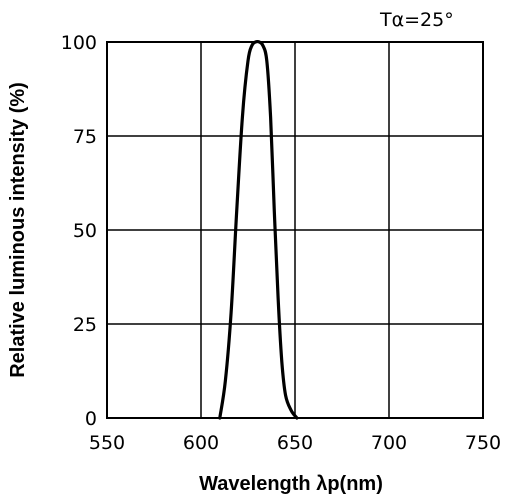 The width and height of the screenshot is (510, 495). What do you see at coordinates (85, 231) in the screenshot?
I see `y-tick-label: 50` at bounding box center [85, 231].